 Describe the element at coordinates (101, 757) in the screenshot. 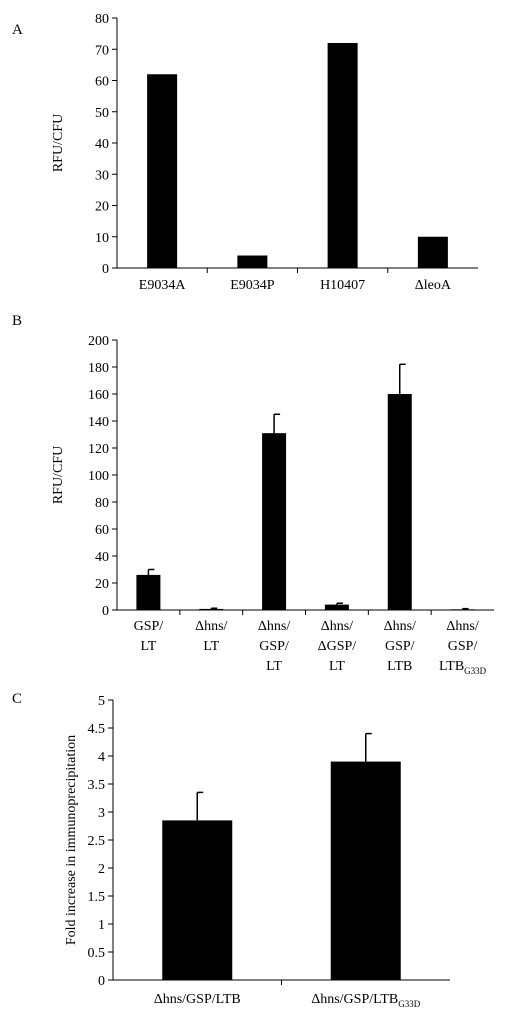

I see `y-tick-label: 4` at that location.